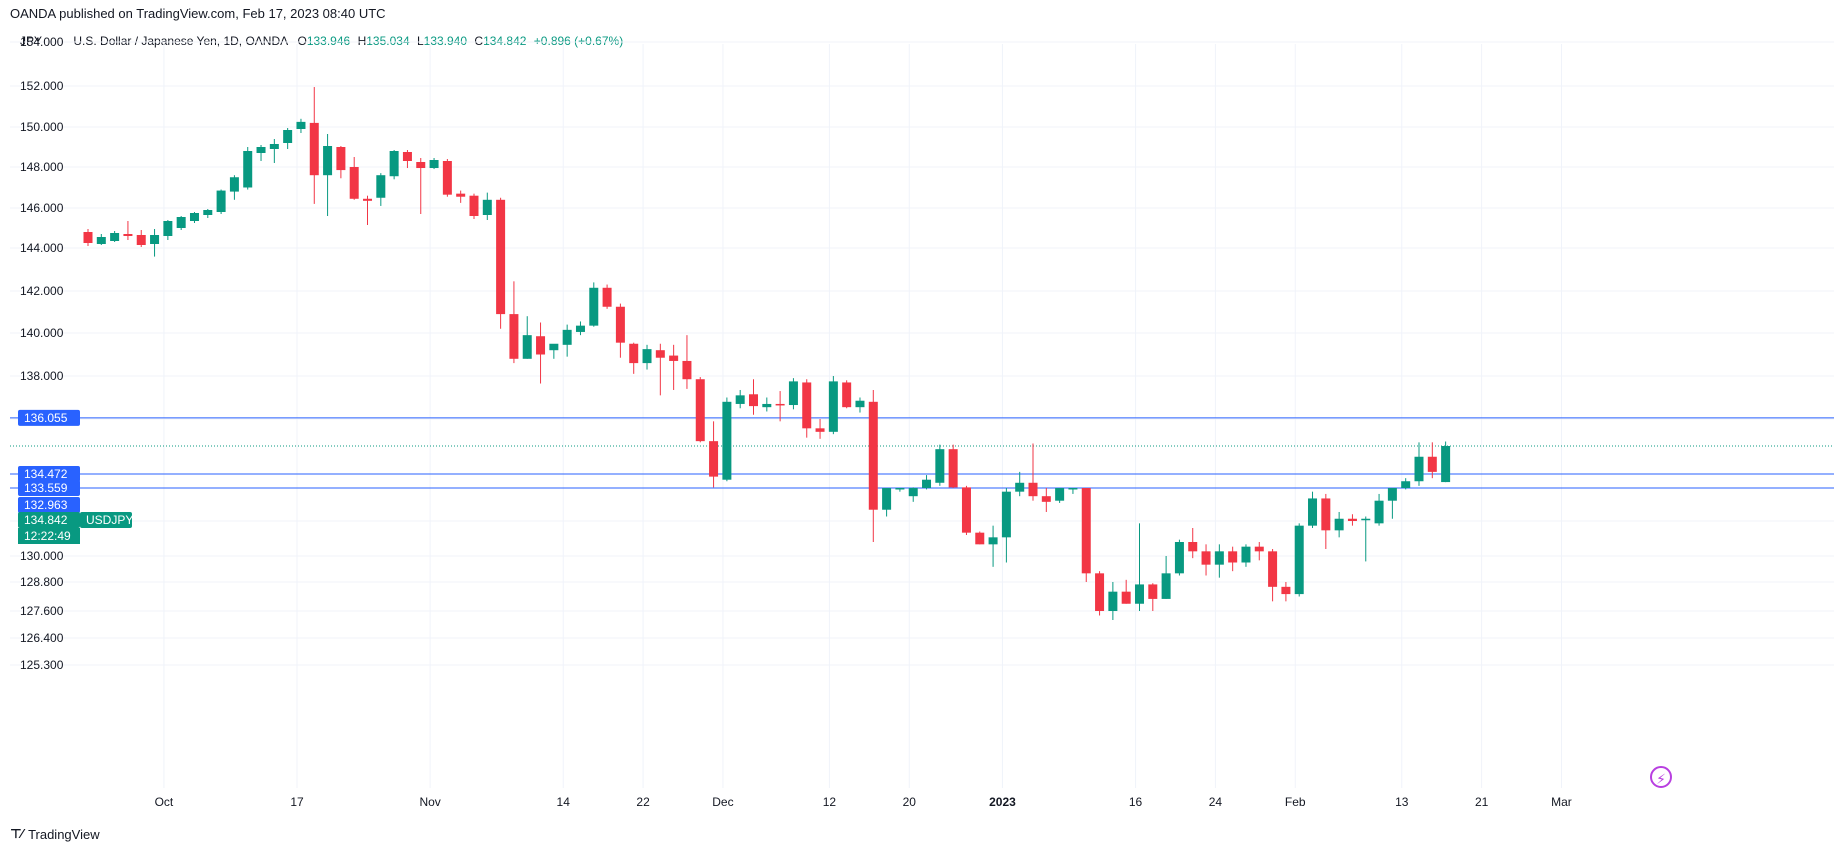 Image resolution: width=1834 pixels, height=850 pixels. What do you see at coordinates (42, 208) in the screenshot?
I see `y-tick-label: 146.000` at bounding box center [42, 208].